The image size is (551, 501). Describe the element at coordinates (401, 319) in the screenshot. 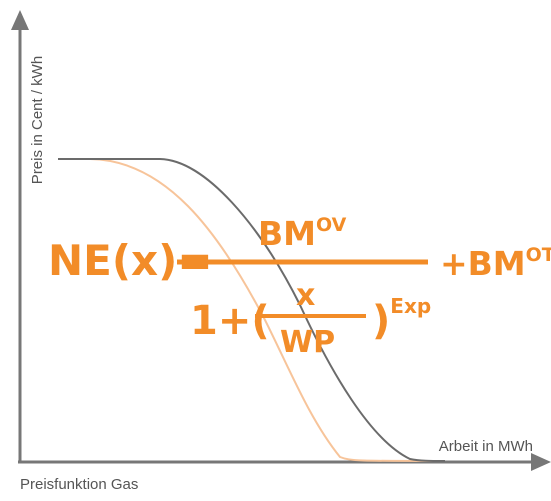

I see `formula-denominator-suffix: )Exp` at that location.